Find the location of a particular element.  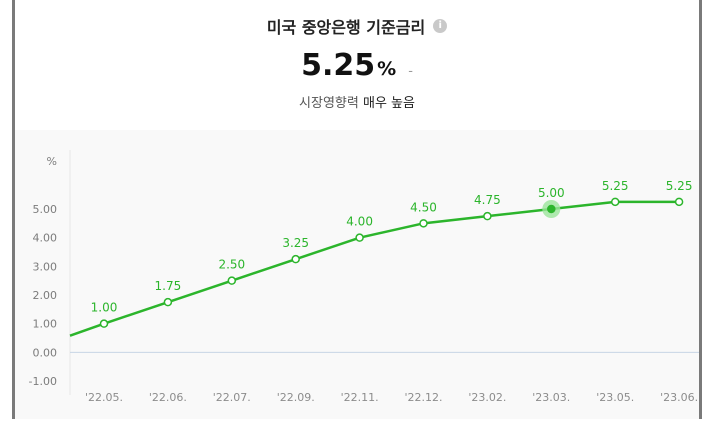

info-icon: i is located at coordinates (440, 26).